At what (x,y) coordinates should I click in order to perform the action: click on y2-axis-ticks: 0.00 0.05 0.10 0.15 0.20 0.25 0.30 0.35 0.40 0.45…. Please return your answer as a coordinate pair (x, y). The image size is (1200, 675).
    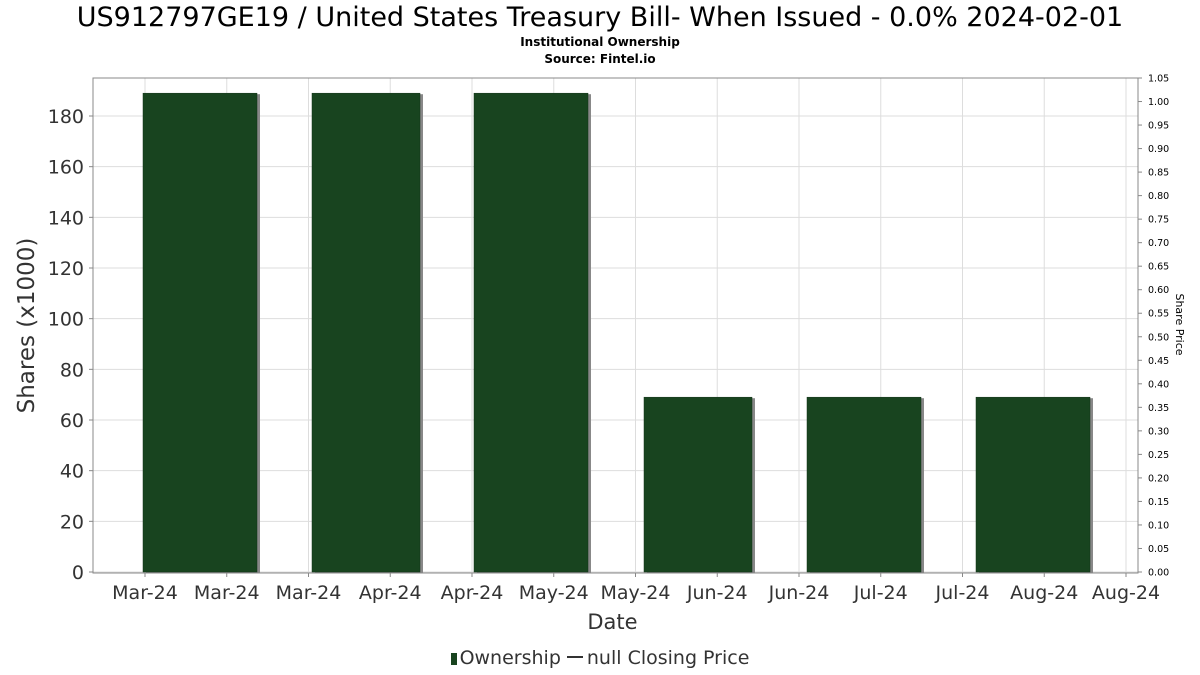
    Looking at the image, I should click on (1153, 326).